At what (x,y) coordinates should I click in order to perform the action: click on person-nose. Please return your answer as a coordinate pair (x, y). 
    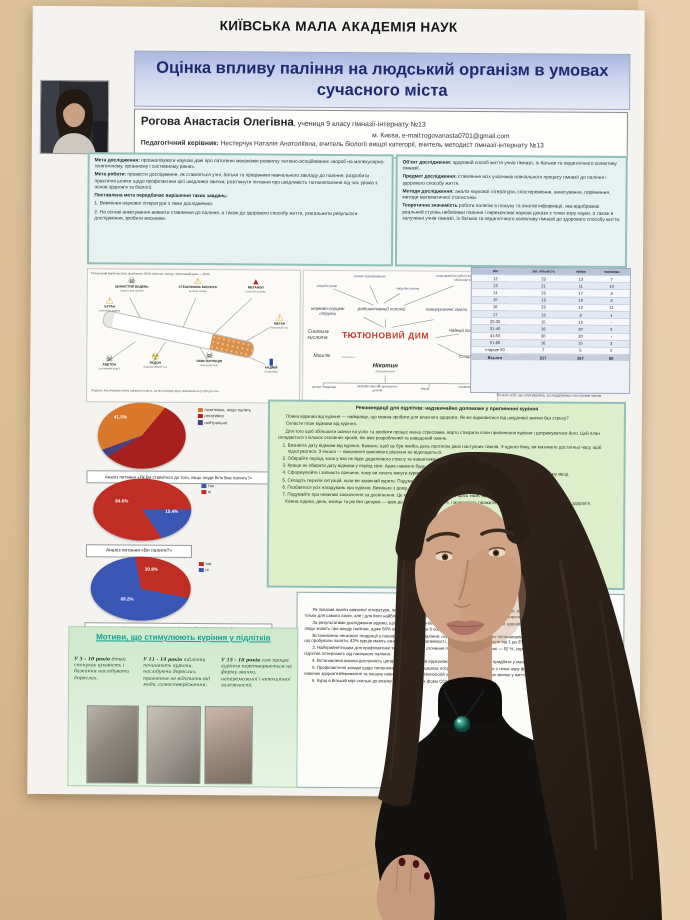
    Looking at the image, I should click on (463, 580).